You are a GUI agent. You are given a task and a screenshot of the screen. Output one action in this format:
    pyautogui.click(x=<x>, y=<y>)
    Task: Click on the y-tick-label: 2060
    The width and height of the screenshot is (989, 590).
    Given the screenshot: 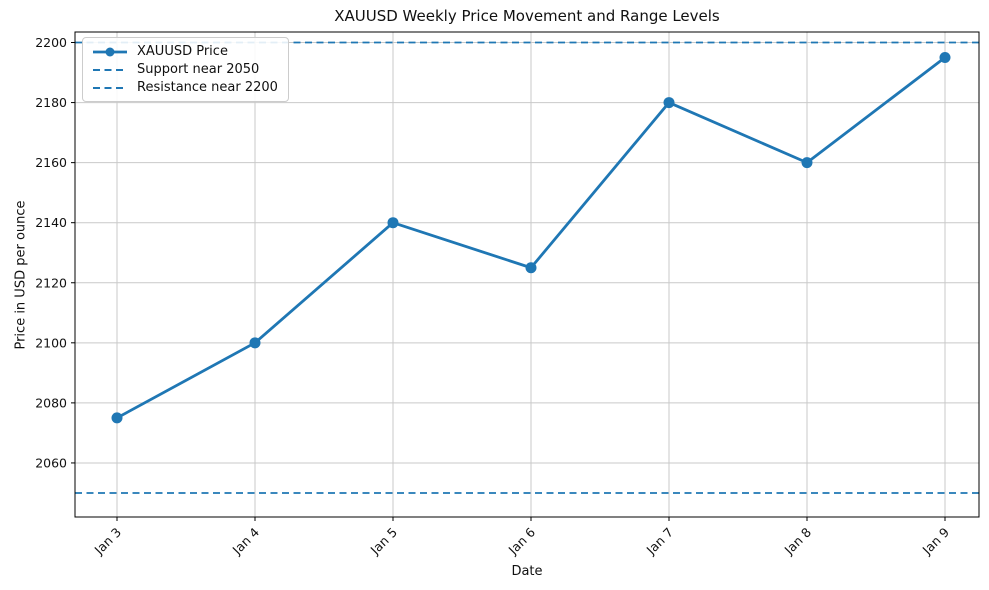 What is the action you would take?
    pyautogui.click(x=51, y=462)
    